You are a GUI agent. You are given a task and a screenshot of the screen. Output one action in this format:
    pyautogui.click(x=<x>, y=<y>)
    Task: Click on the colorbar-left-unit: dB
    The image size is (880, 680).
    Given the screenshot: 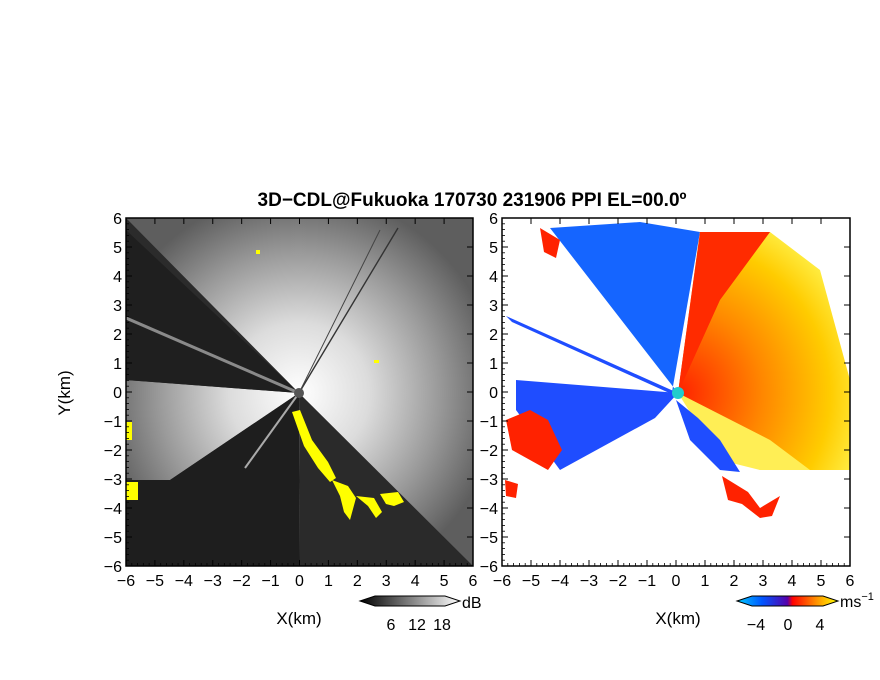 What is the action you would take?
    pyautogui.click(x=472, y=603)
    